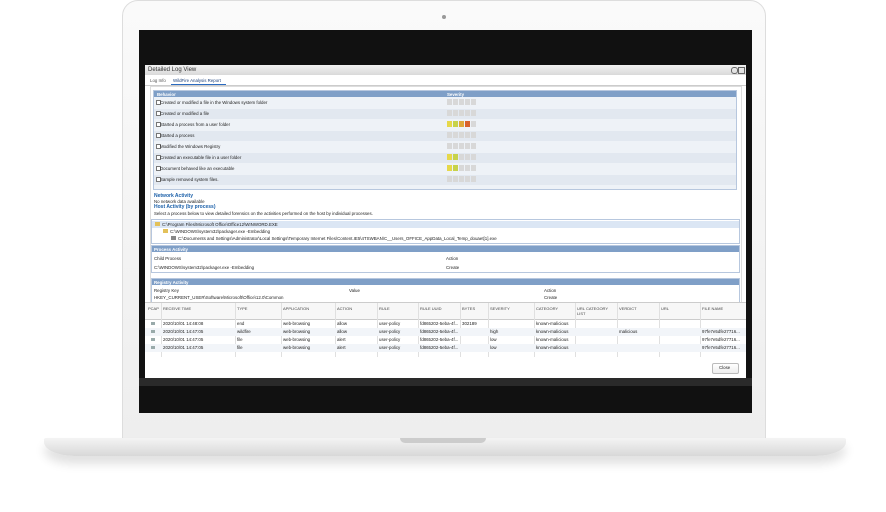  I want to click on behavior-label: Started a process, so click(177, 135).